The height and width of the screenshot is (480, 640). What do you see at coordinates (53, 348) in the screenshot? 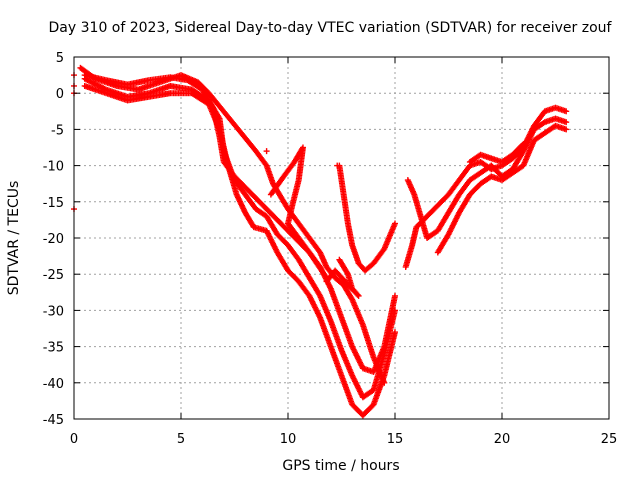
I see `y-tick-label: -35` at bounding box center [53, 348].